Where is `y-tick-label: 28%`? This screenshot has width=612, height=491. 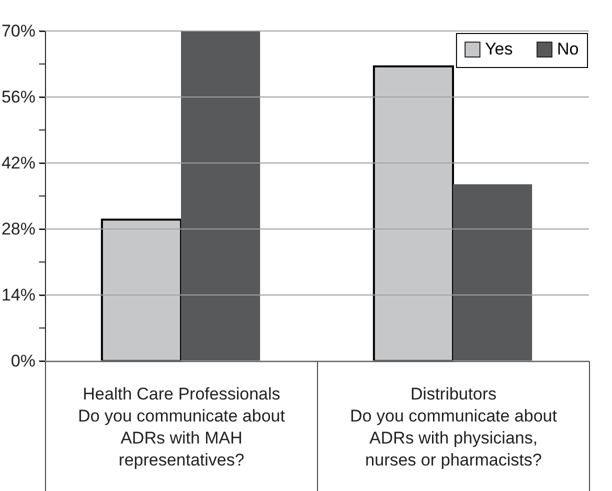
y-tick-label: 28% is located at coordinates (18, 229).